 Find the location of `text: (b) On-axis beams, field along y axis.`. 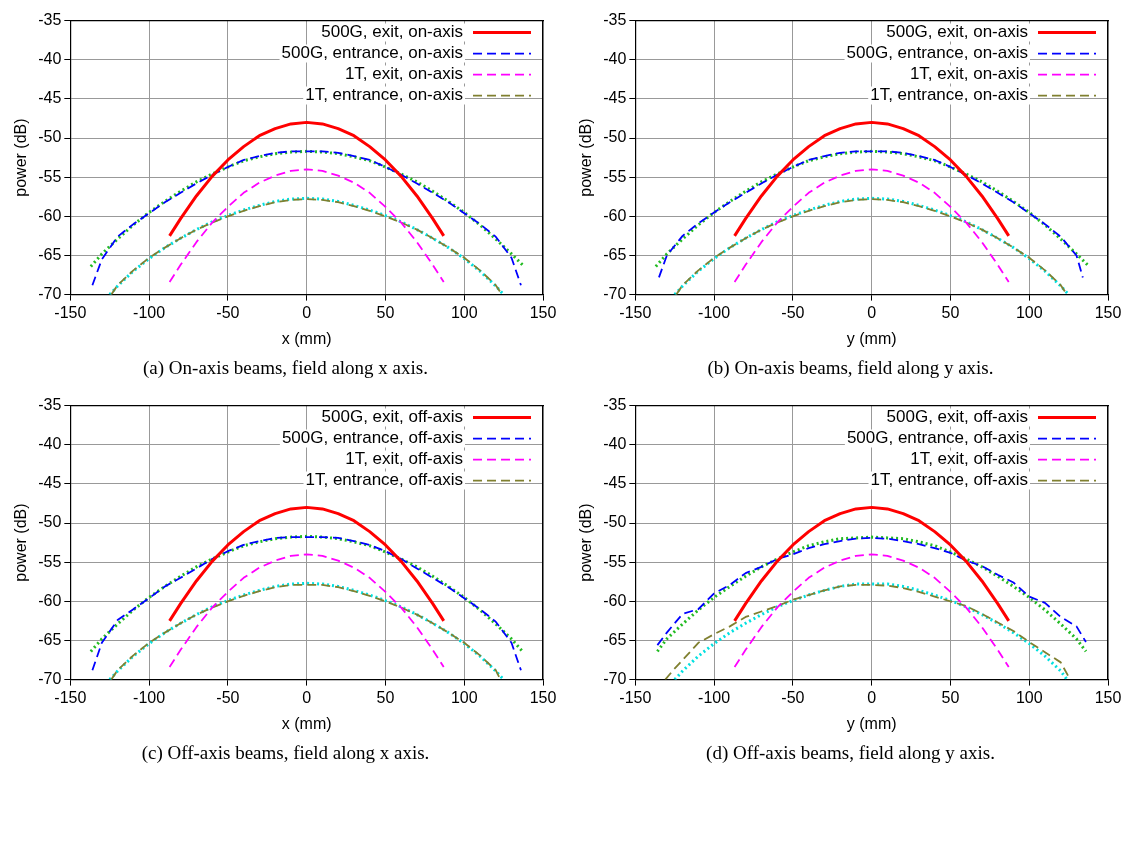

text: (b) On-axis beams, field along y axis. is located at coordinates (850, 368).